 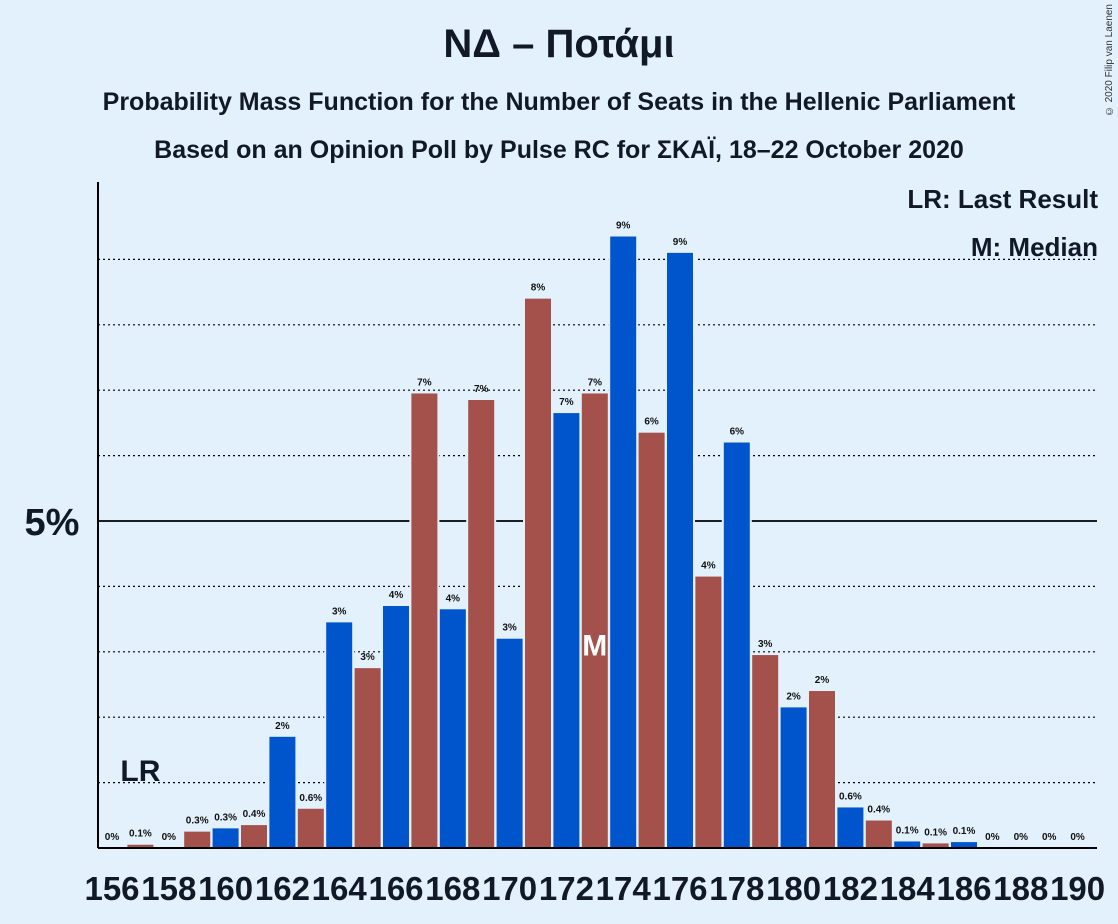 I want to click on x-tick-label: 170, so click(x=509, y=888).